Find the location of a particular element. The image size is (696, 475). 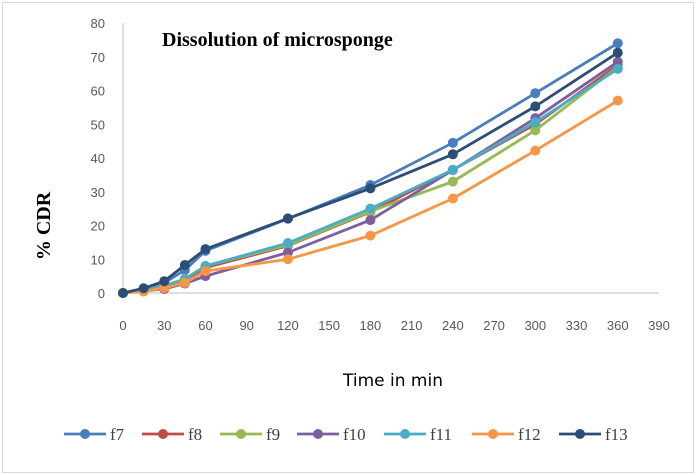

legend-marker-f7 is located at coordinates (85, 434).